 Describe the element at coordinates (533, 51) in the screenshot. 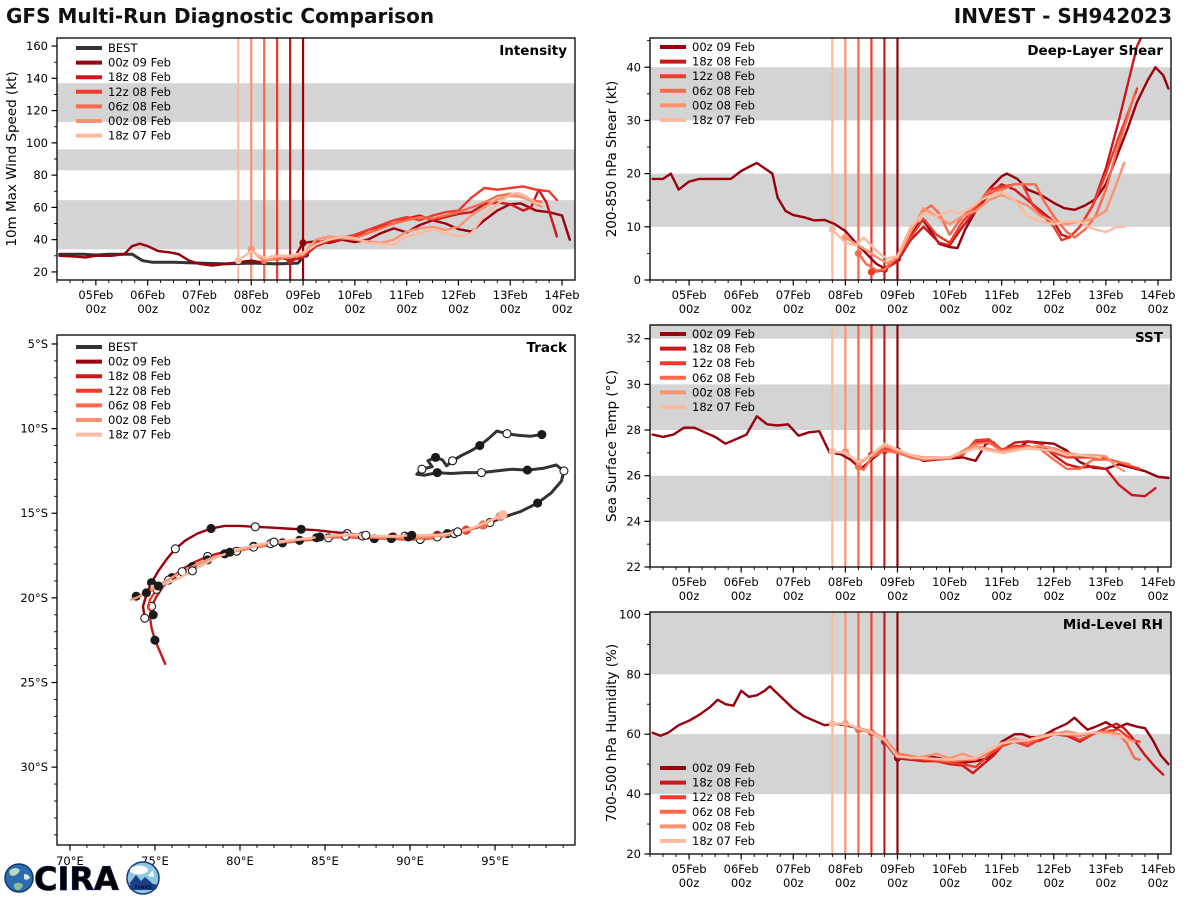

I see `panel-label-intensity: Intensity` at that location.